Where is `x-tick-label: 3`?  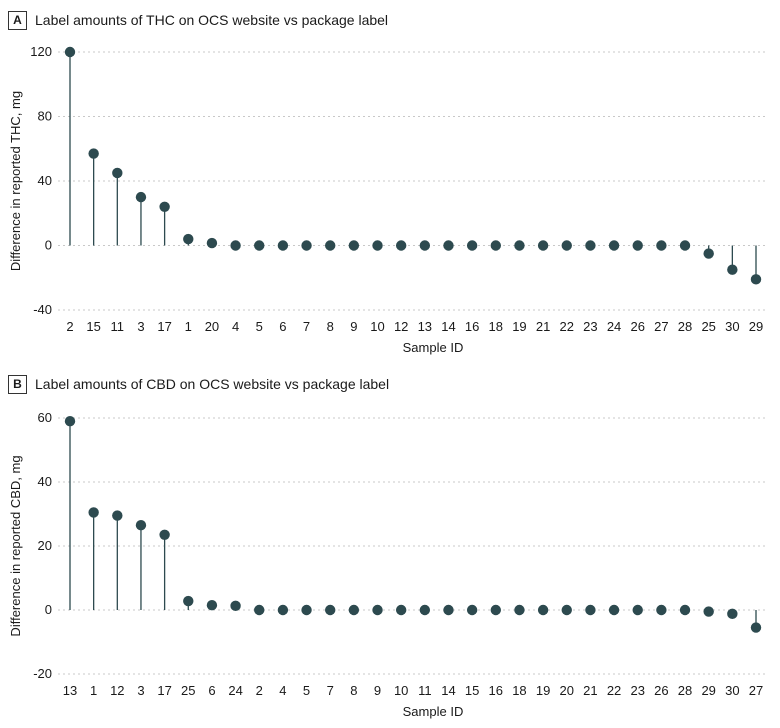
x-tick-label: 3 is located at coordinates (140, 326).